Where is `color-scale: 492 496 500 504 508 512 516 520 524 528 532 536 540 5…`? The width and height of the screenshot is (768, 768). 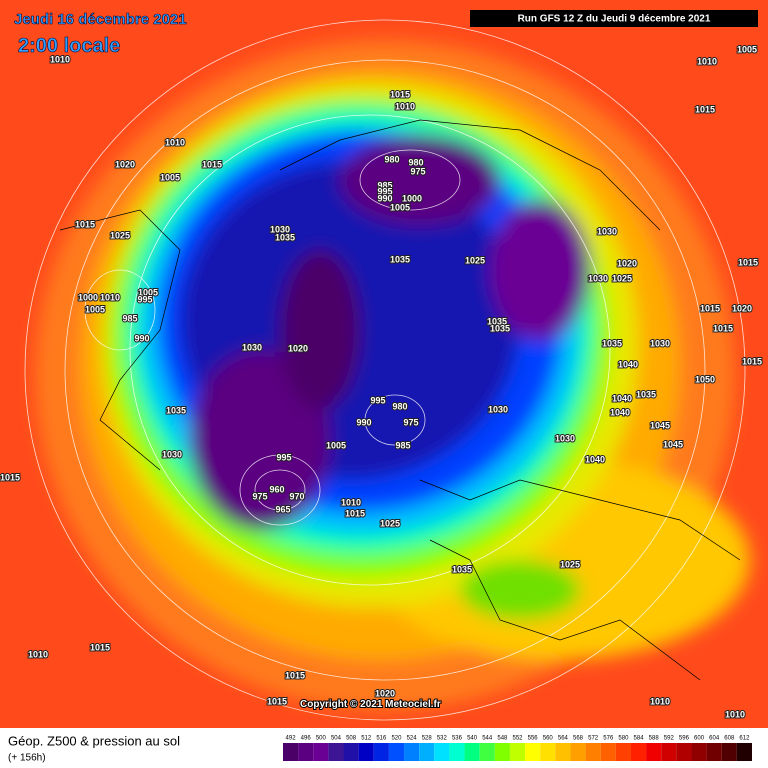
color-scale: 492 496 500 504 508 512 516 520 524 528 532 536 540 5… is located at coordinates (517, 748).